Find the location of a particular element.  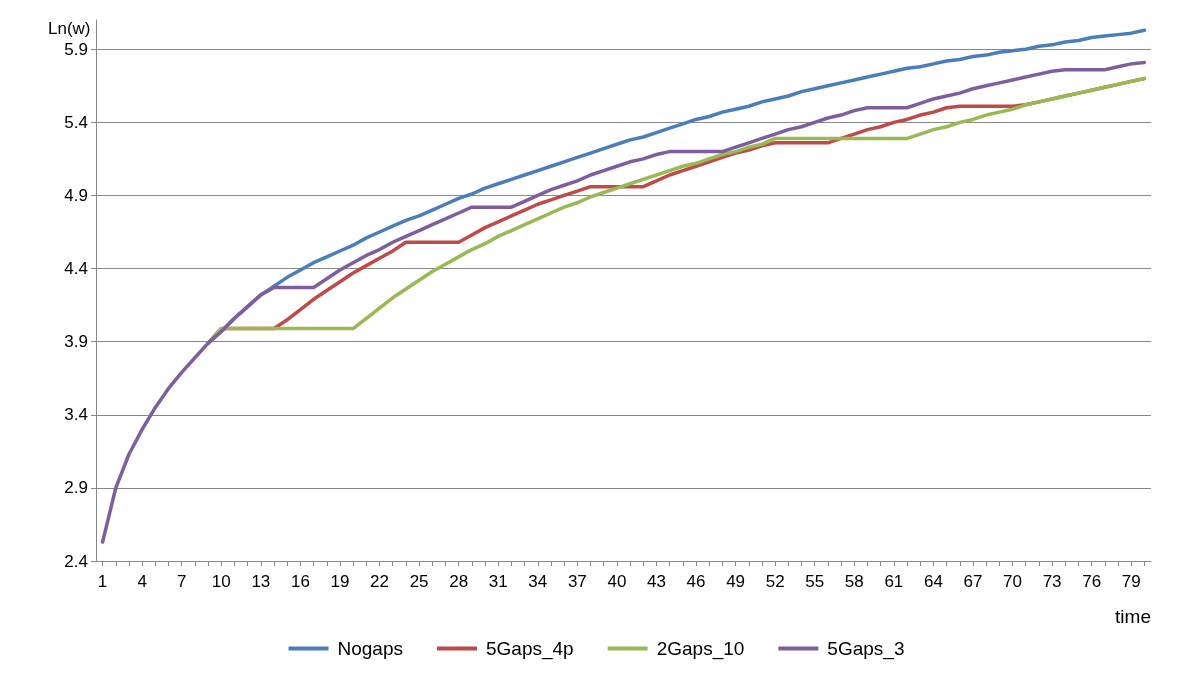

x-tick-label: 52 is located at coordinates (775, 581).